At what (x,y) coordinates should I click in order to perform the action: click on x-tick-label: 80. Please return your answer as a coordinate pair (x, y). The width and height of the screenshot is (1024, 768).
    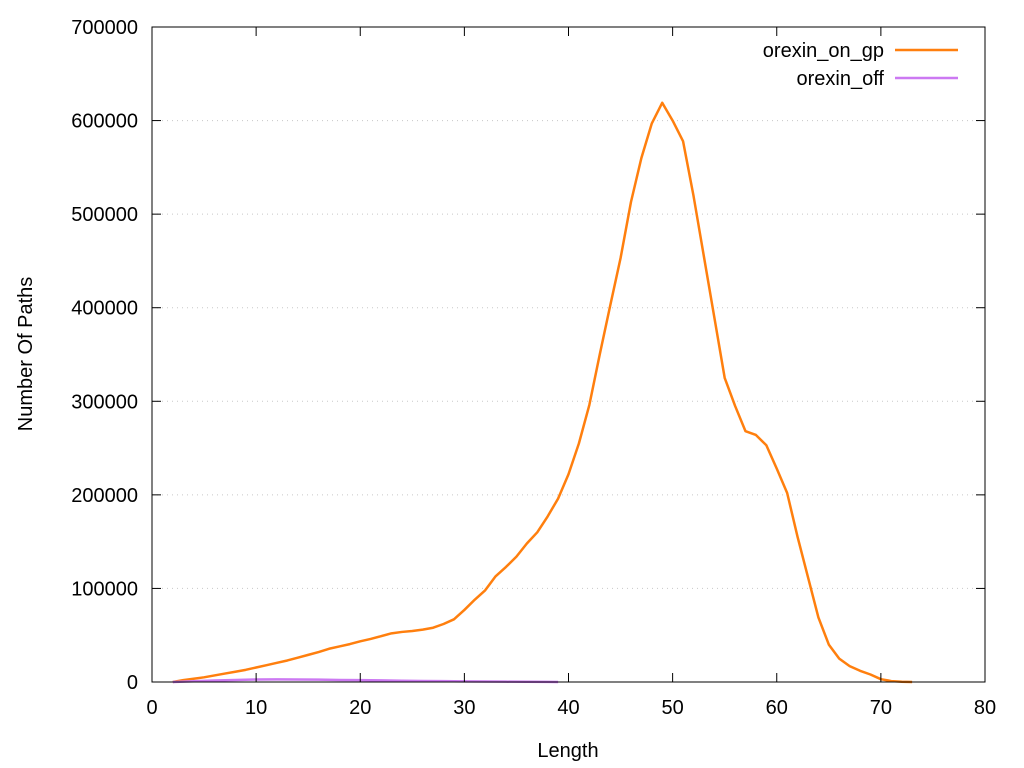
    Looking at the image, I should click on (985, 708).